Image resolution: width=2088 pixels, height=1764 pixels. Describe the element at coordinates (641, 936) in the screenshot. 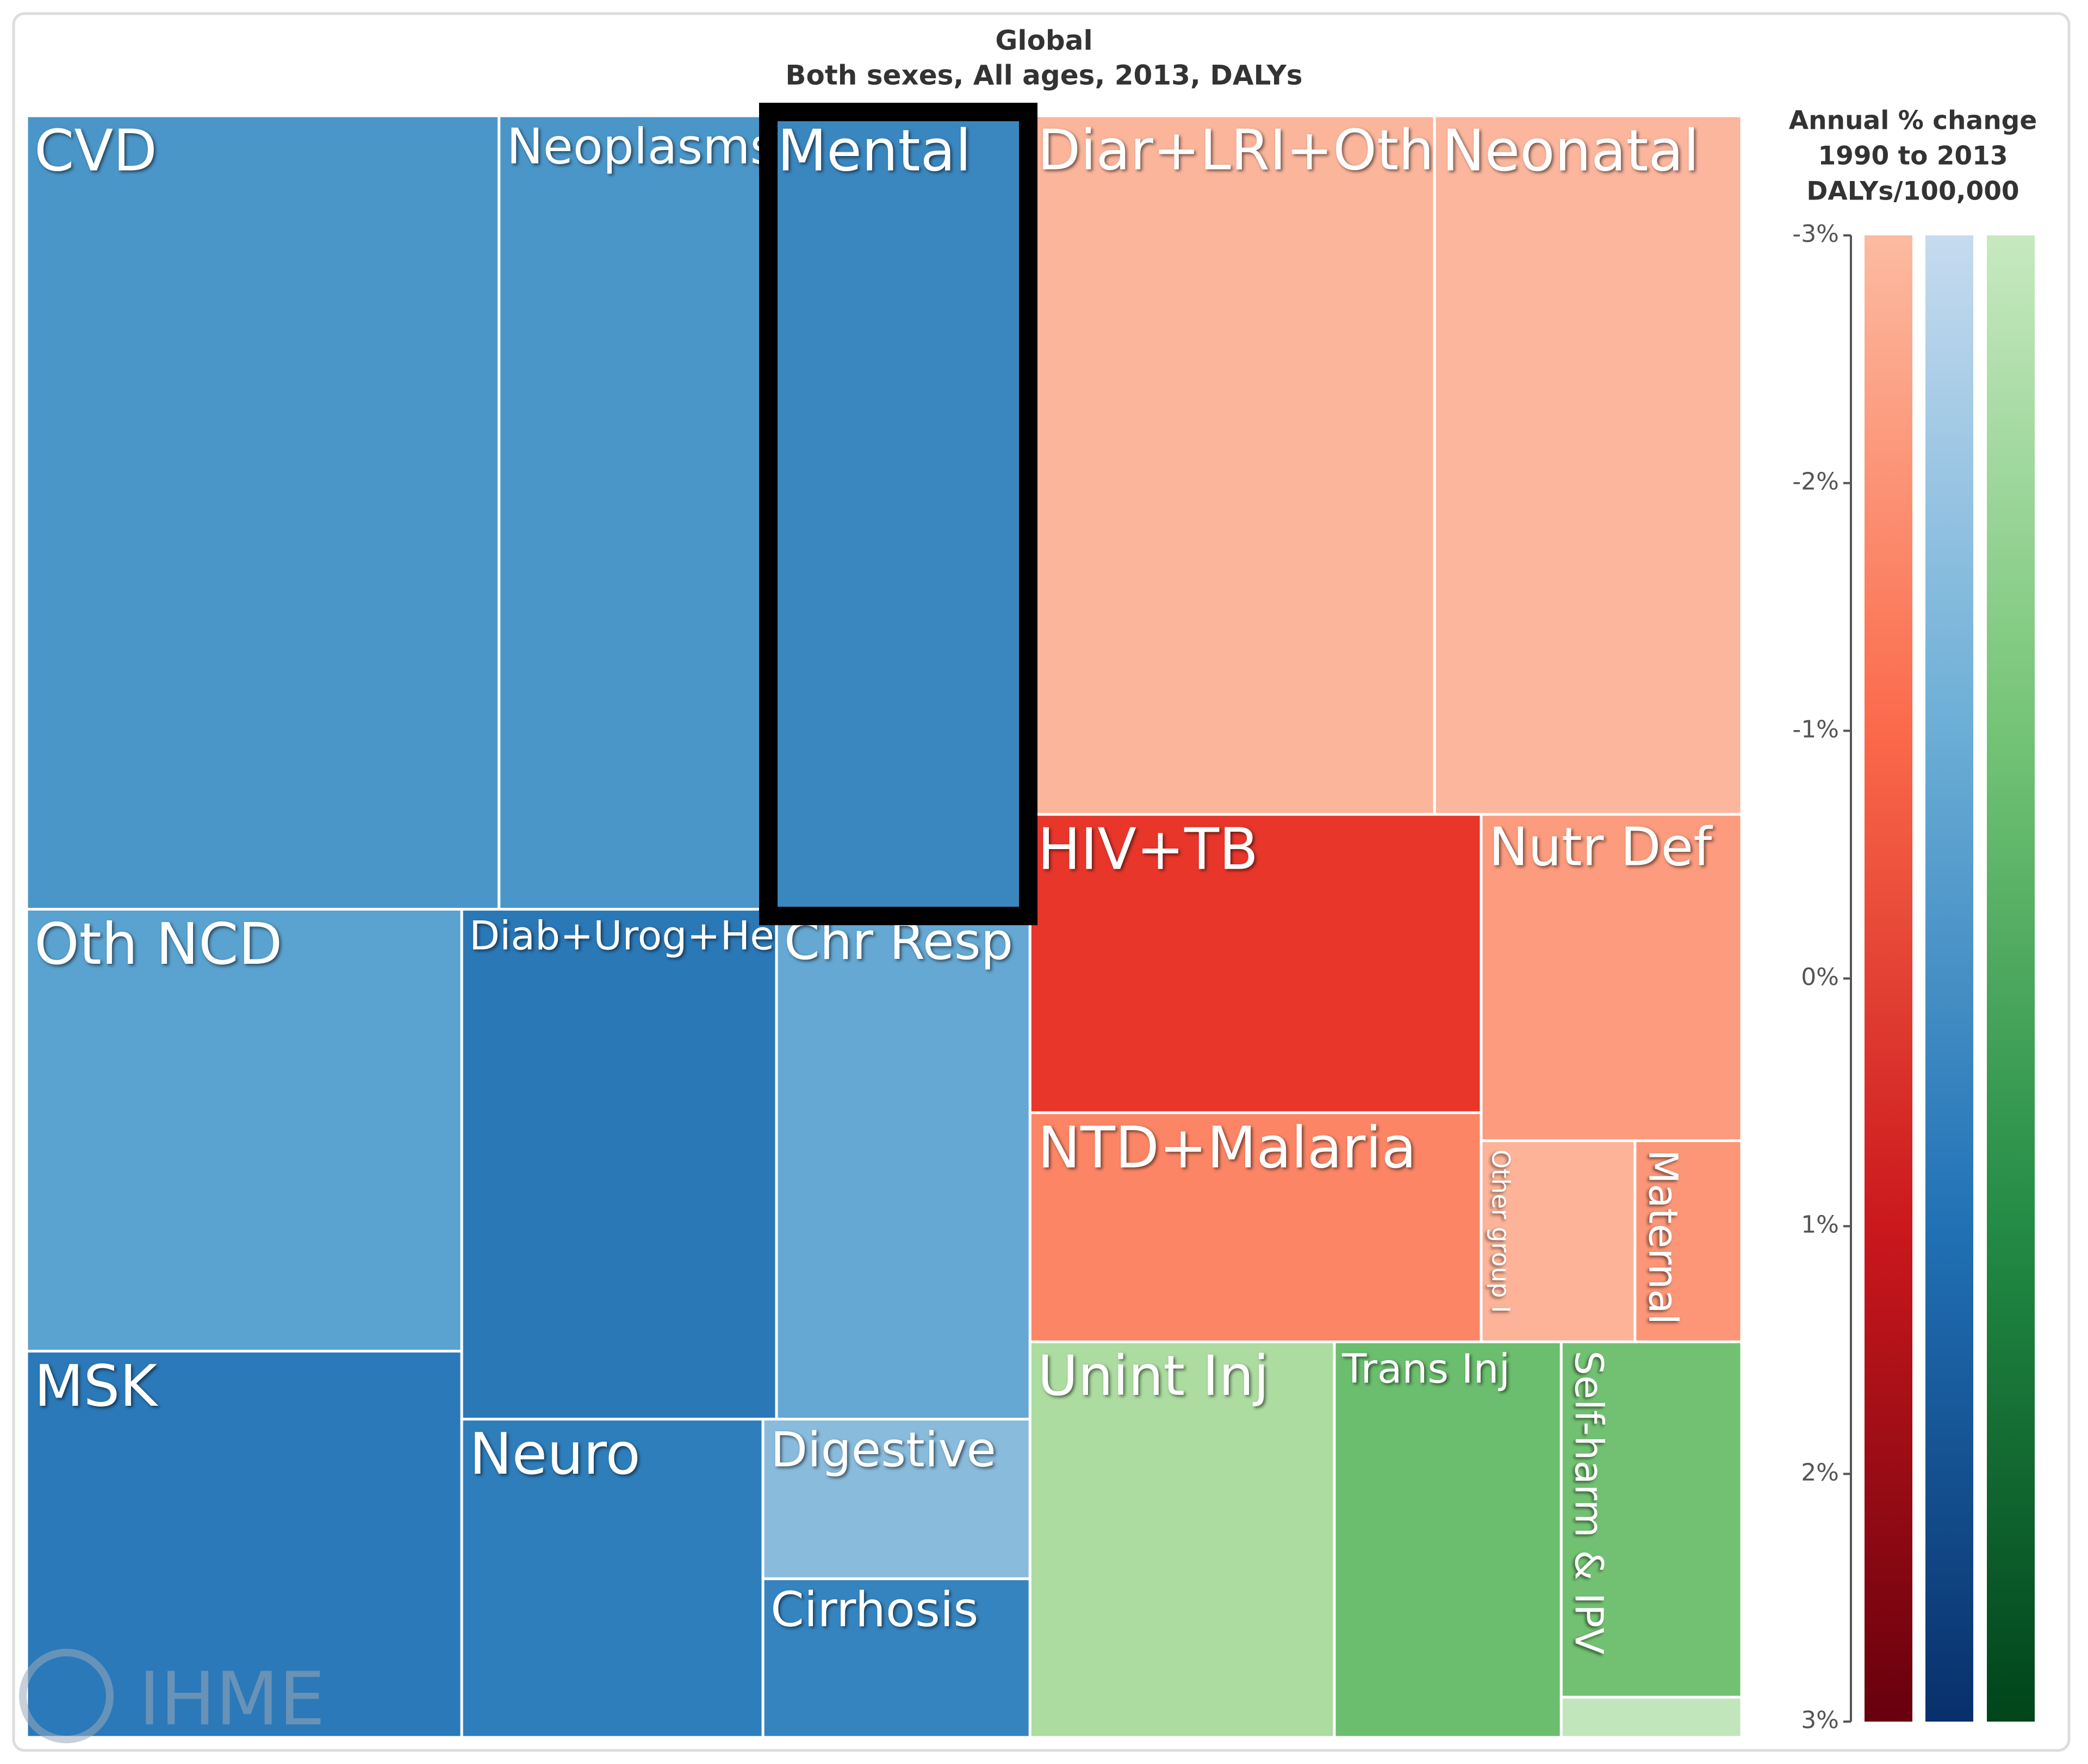

I see `tile-label: Diab+Urog+Hem` at that location.